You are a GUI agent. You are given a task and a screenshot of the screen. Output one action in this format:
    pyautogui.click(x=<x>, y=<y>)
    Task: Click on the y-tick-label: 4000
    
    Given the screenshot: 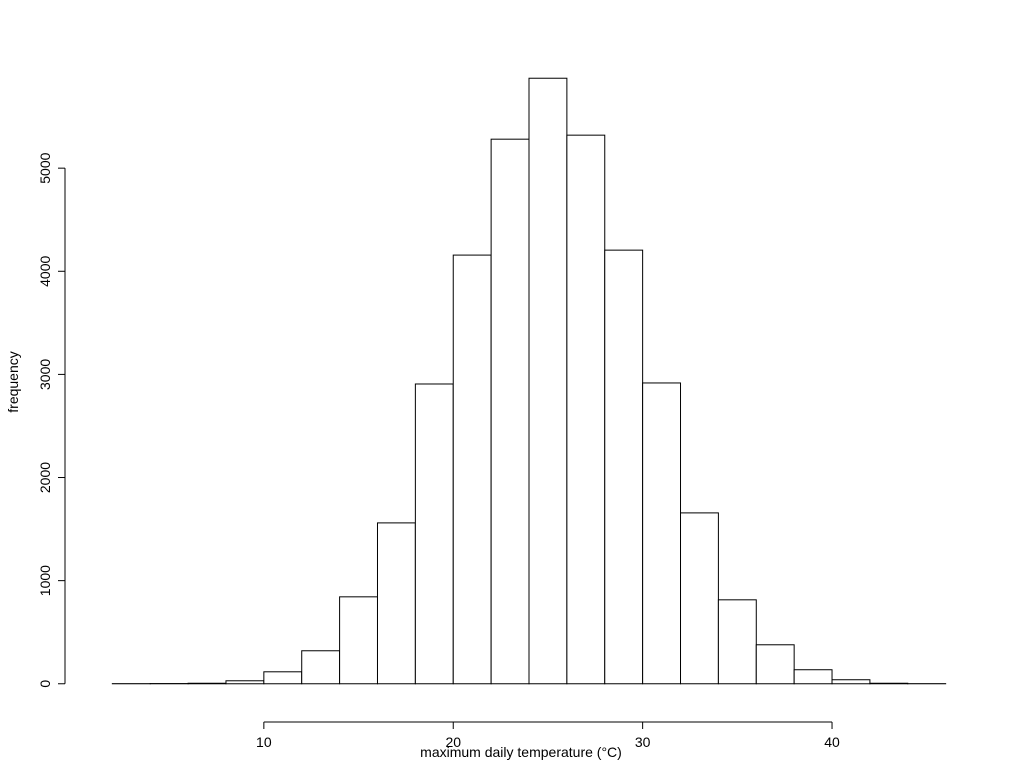 What is the action you would take?
    pyautogui.click(x=45, y=270)
    